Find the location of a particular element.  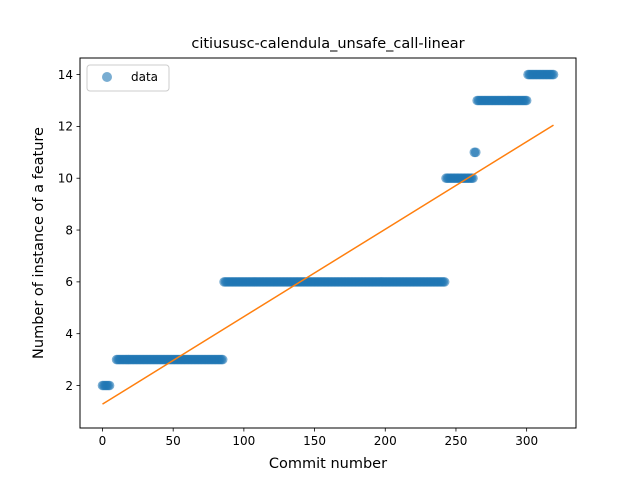

x-tick-label: 0 is located at coordinates (103, 441).